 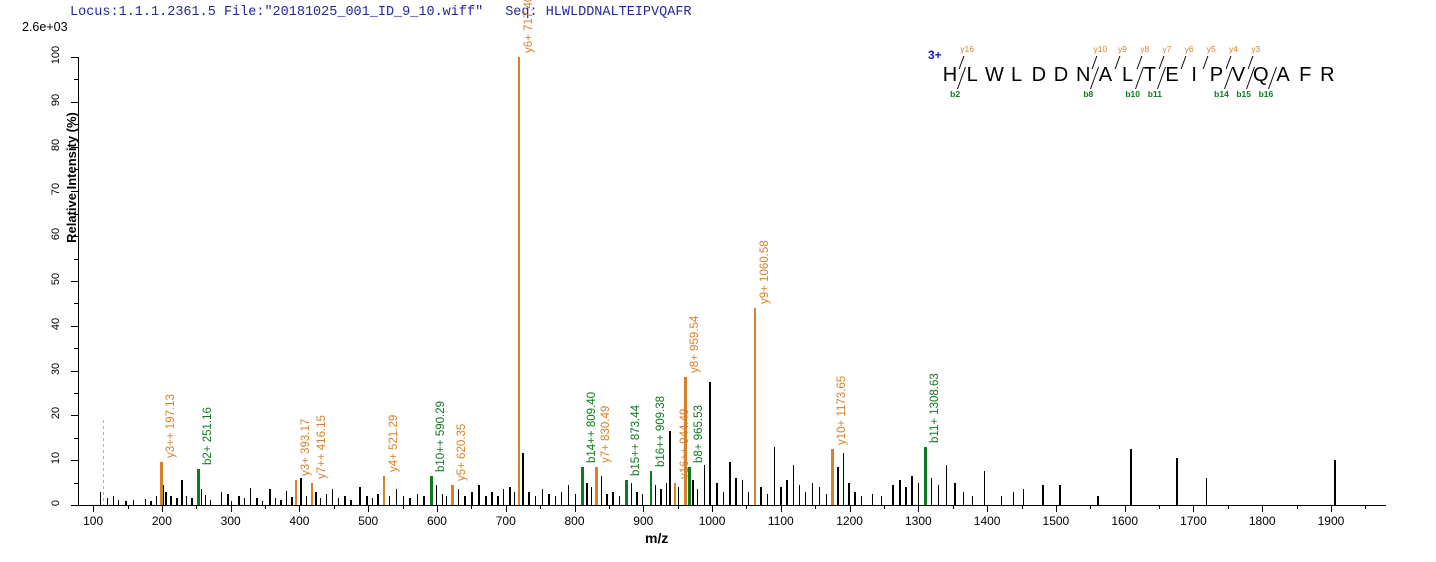 I want to click on y-tick-label: 30, so click(x=56, y=368).